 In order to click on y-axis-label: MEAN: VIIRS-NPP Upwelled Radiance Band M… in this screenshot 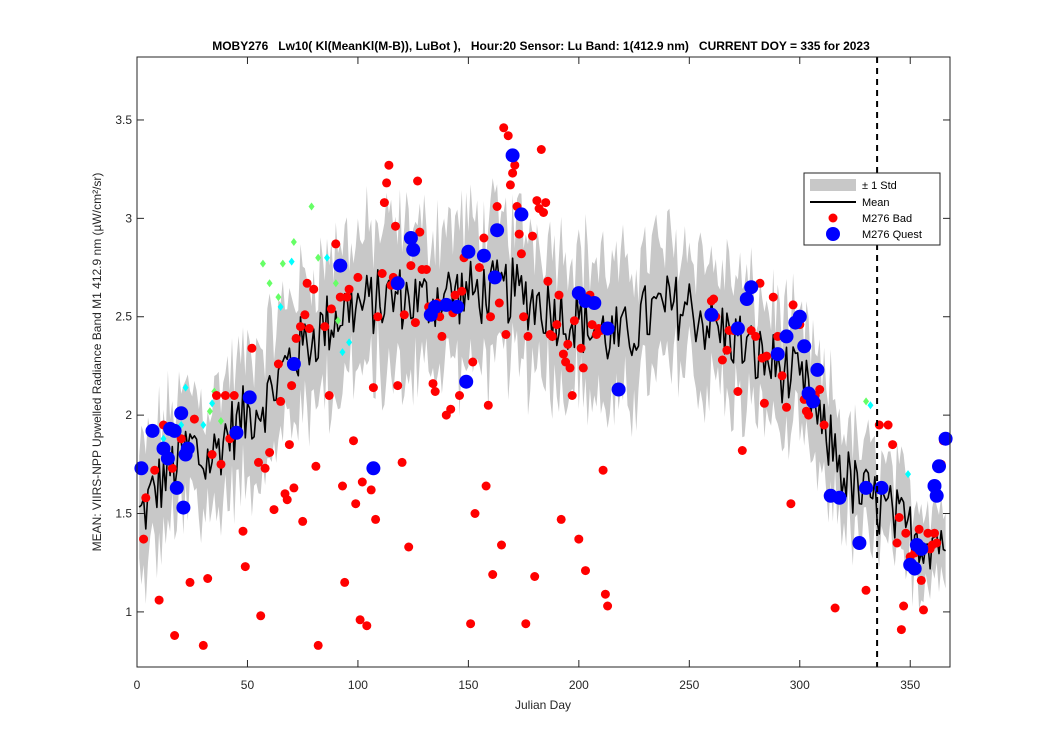, I will do `click(97, 362)`.